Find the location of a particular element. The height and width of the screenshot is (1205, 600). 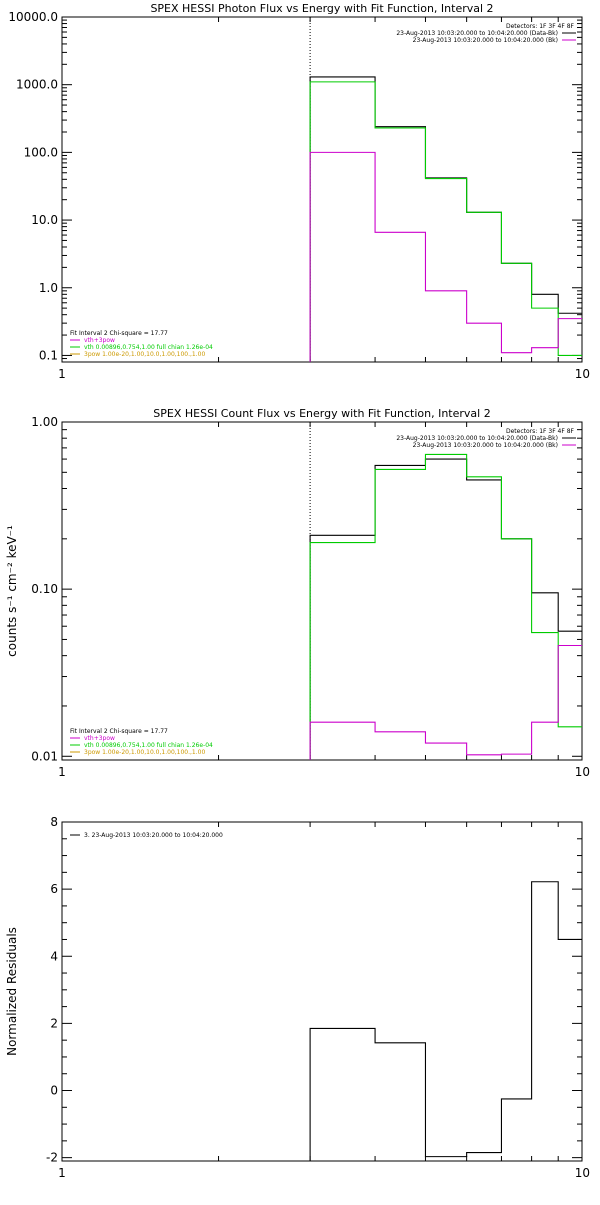

y-tick-label: 0.1 is located at coordinates (48, 355).